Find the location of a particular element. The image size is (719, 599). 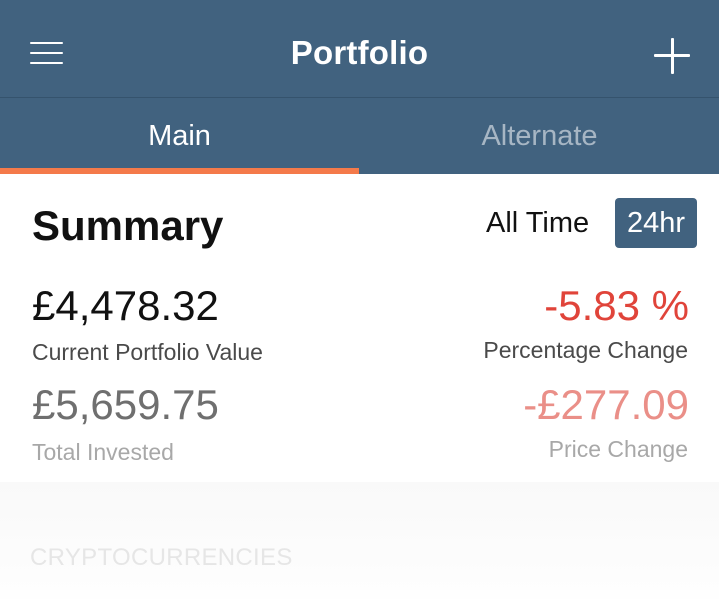

total-invested-value: £5,659.75 is located at coordinates (125, 404).